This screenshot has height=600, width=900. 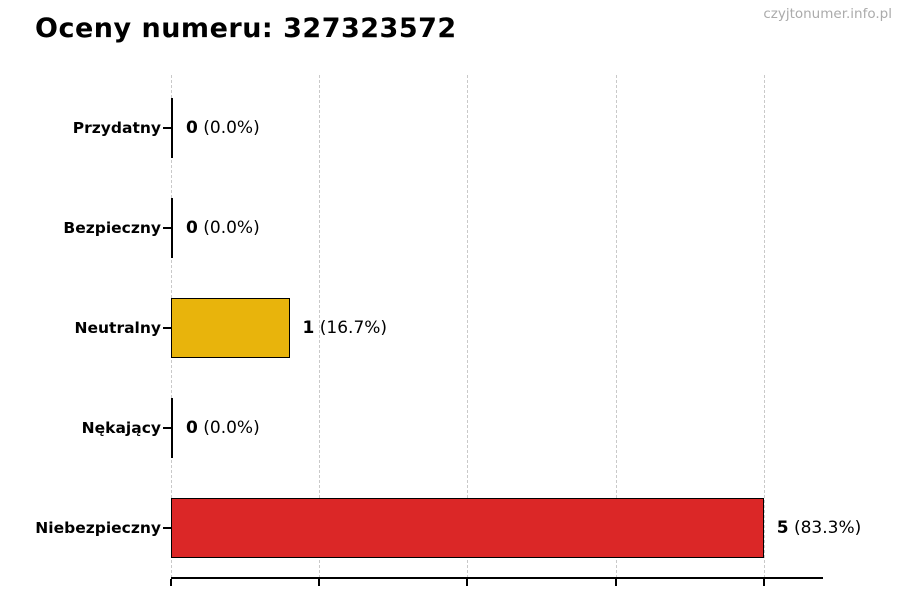 What do you see at coordinates (117, 328) in the screenshot?
I see `category-label: Neutralny` at bounding box center [117, 328].